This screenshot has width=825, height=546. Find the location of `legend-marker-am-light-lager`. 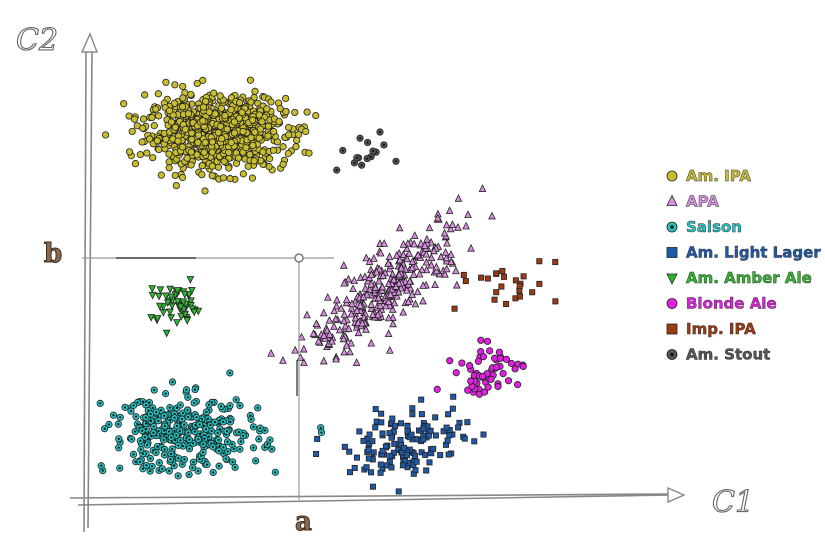

legend-marker-am-light-lager is located at coordinates (672, 252).